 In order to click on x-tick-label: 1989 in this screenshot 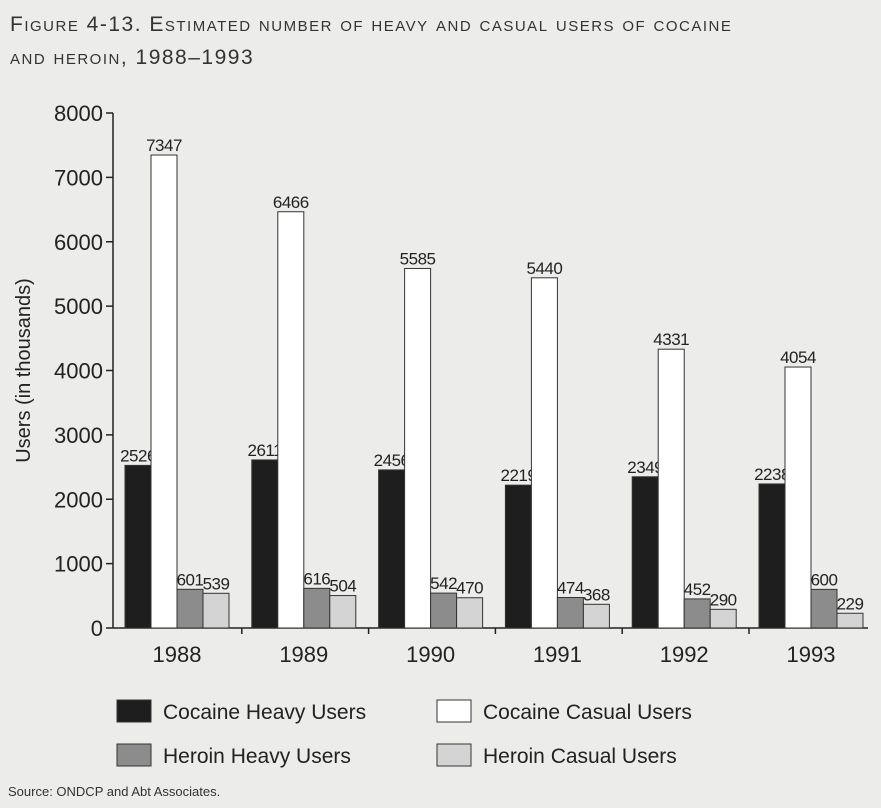, I will do `click(303, 654)`.